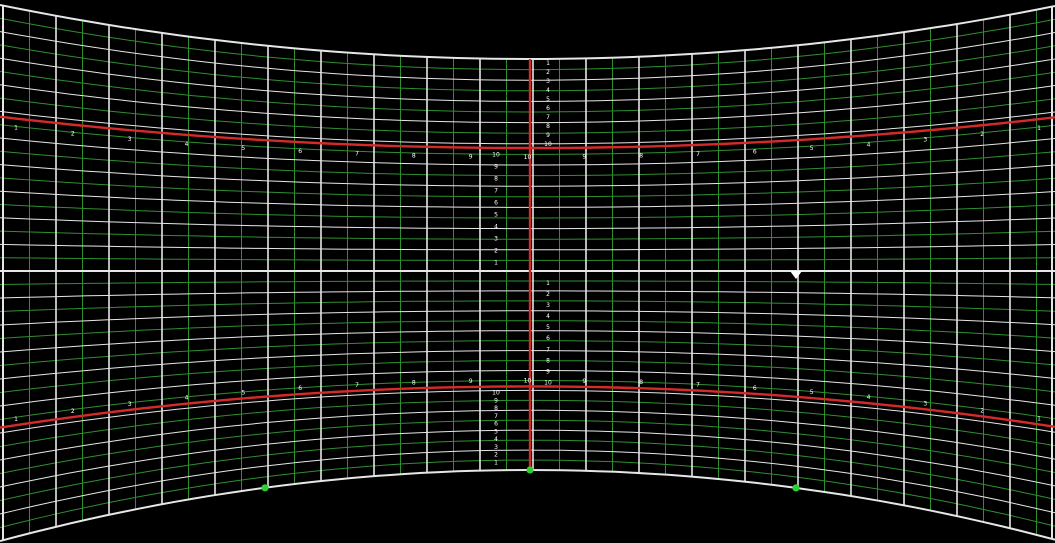  I want to click on lower-band-label: 8, so click(414, 382).